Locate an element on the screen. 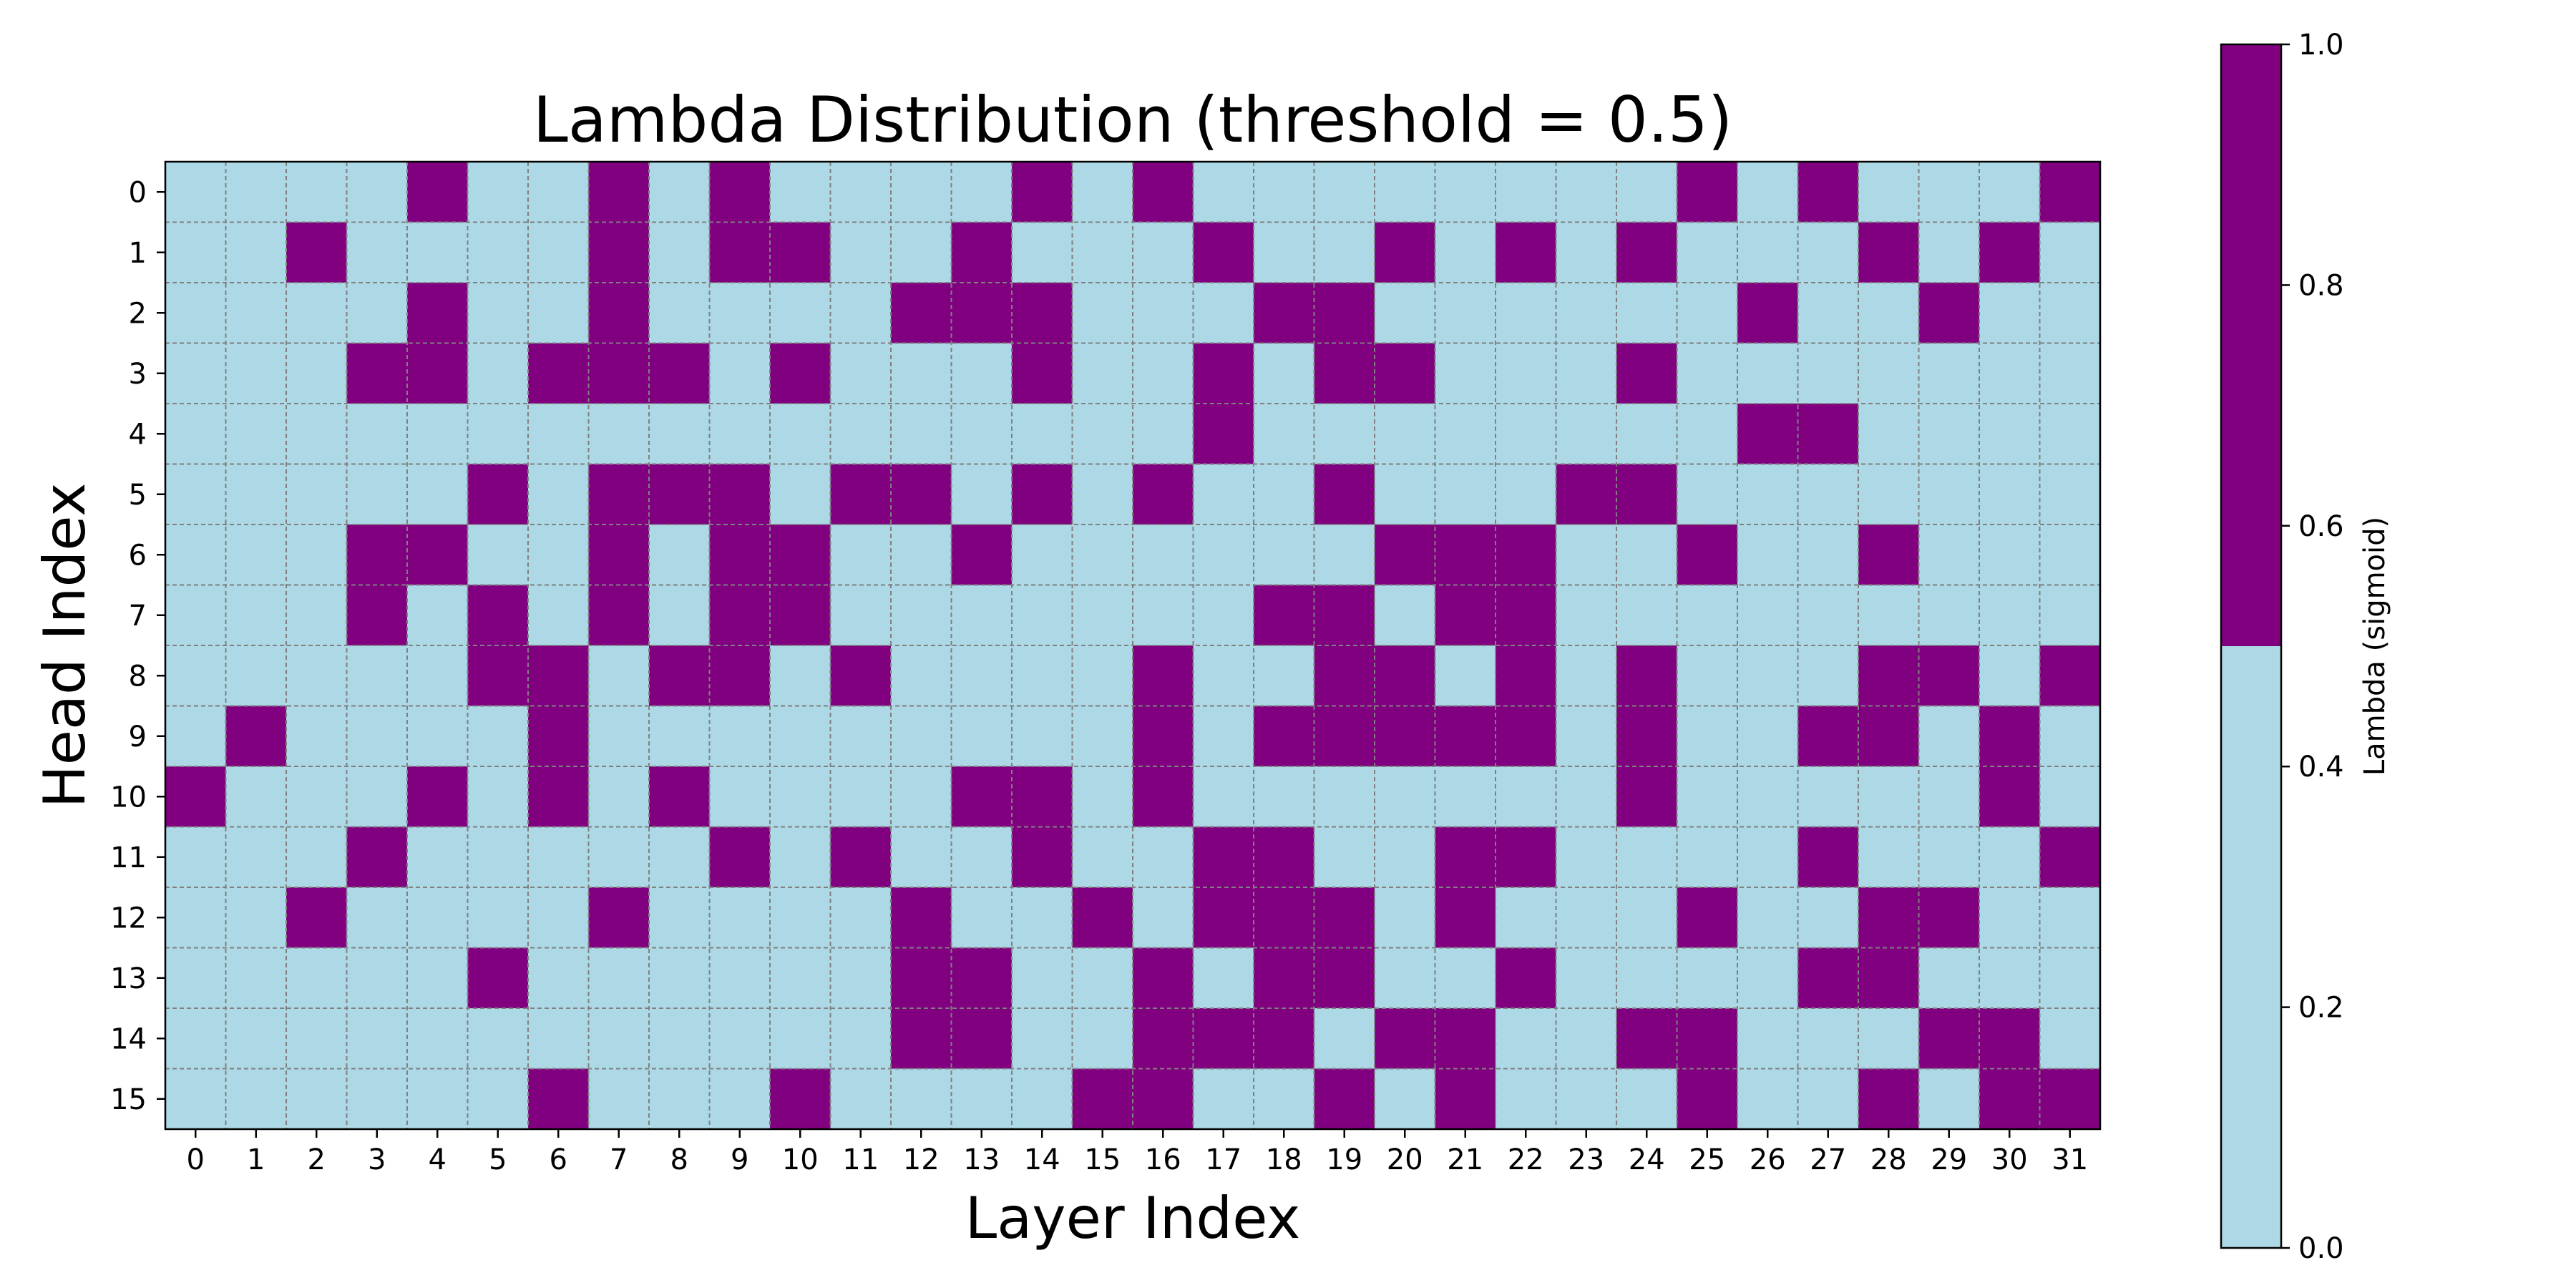 This screenshot has height=1288, width=2576. x-tick-label: 31 is located at coordinates (2069, 1159).